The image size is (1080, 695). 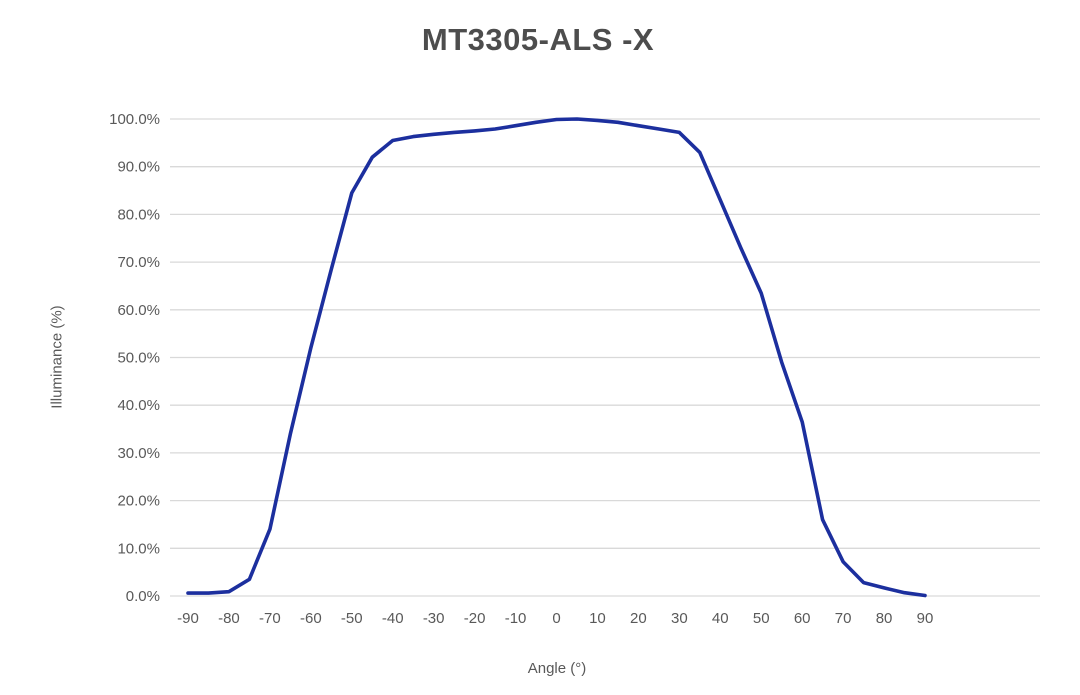 I want to click on y-tick-label: 90.0%, so click(x=138, y=167).